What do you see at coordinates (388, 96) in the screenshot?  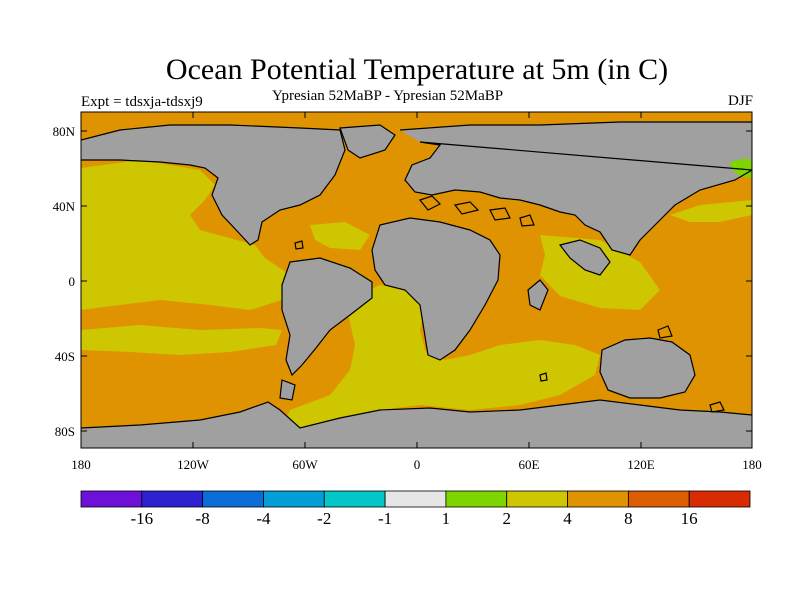 I see `period-label: Ypresian 52MaBP - Ypresian 52MaBP` at bounding box center [388, 96].